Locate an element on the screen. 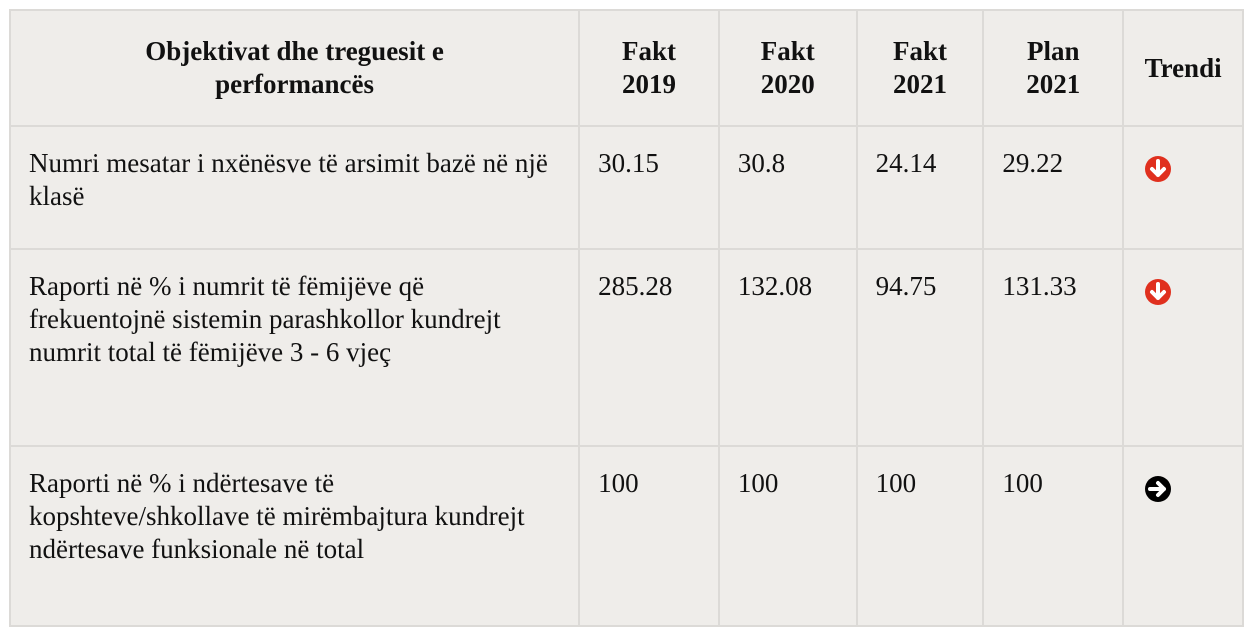 This screenshot has height=627, width=1244. cell: 29.22 is located at coordinates (1053, 187).